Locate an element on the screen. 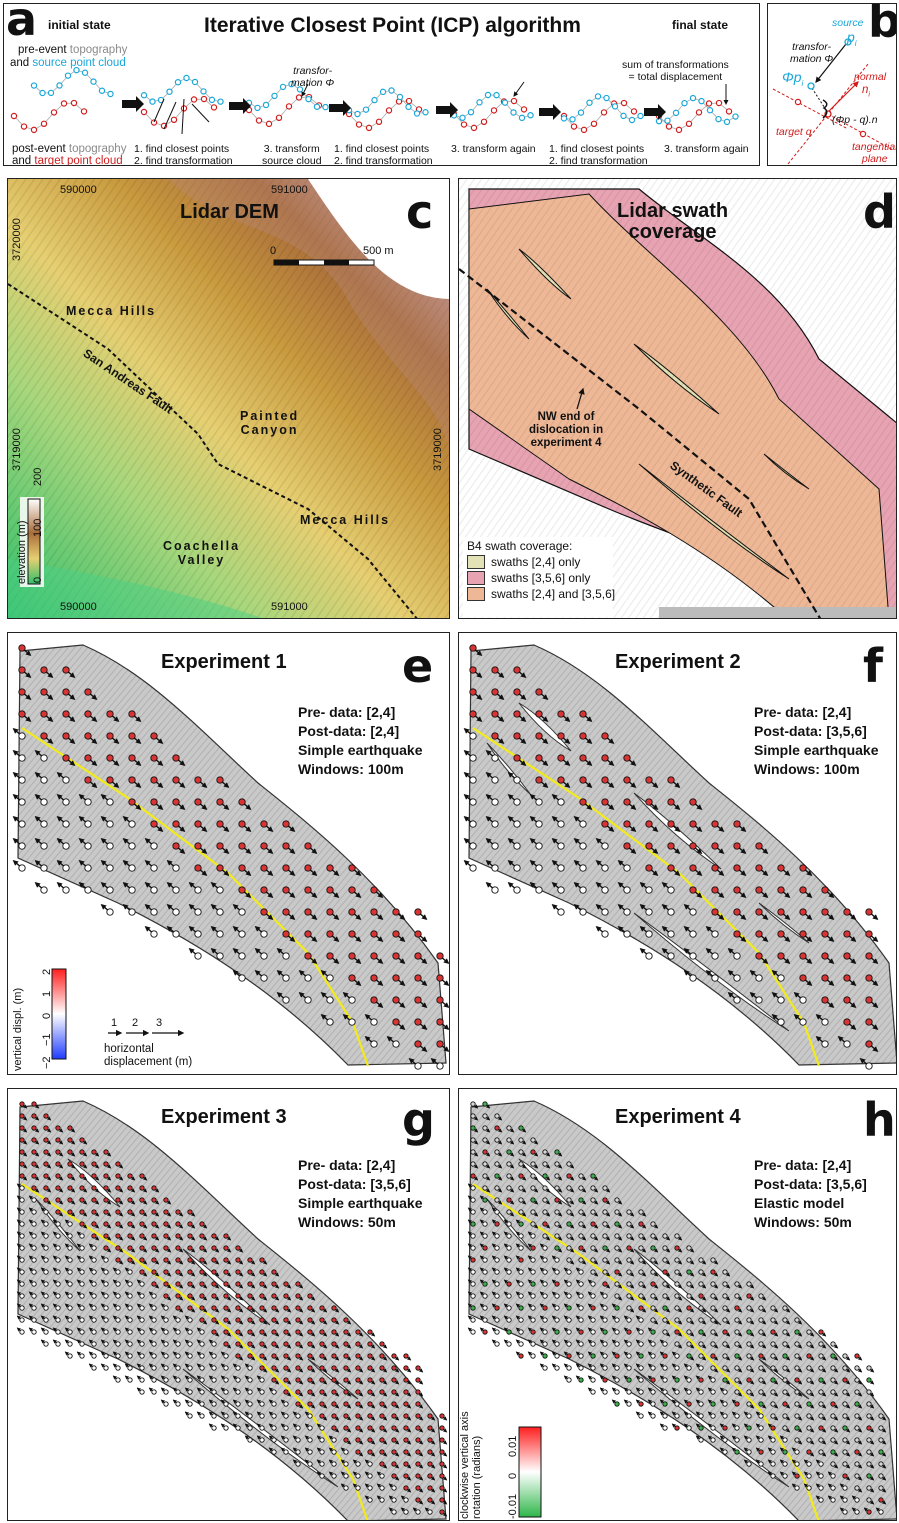 This screenshot has width=899, height=1523. step-arrow is located at coordinates (340, 108).